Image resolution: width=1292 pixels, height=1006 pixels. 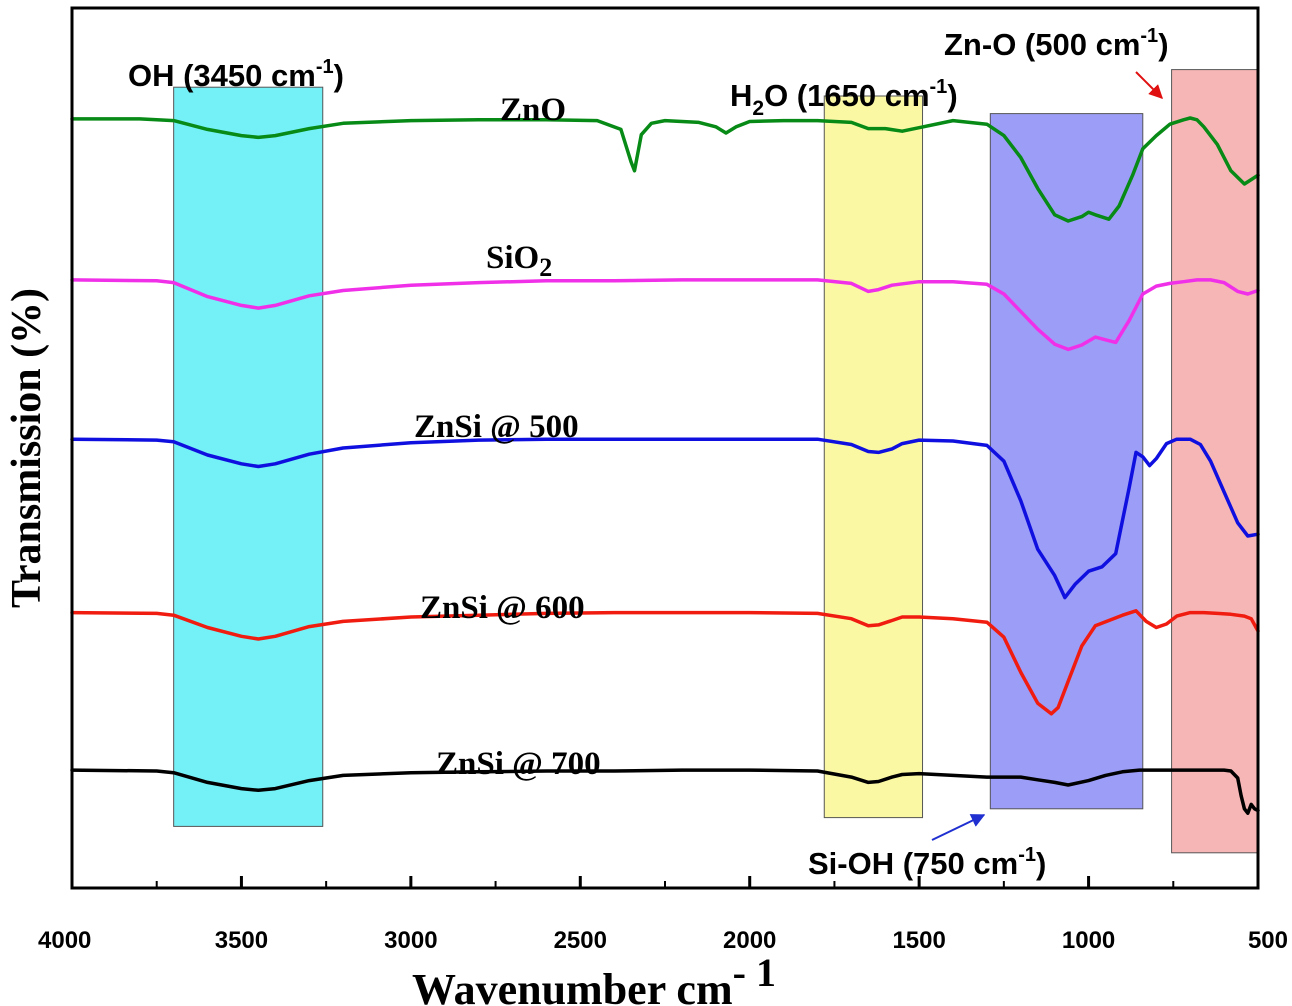 What do you see at coordinates (1268, 940) in the screenshot?
I see `x-tick-label: 500` at bounding box center [1268, 940].